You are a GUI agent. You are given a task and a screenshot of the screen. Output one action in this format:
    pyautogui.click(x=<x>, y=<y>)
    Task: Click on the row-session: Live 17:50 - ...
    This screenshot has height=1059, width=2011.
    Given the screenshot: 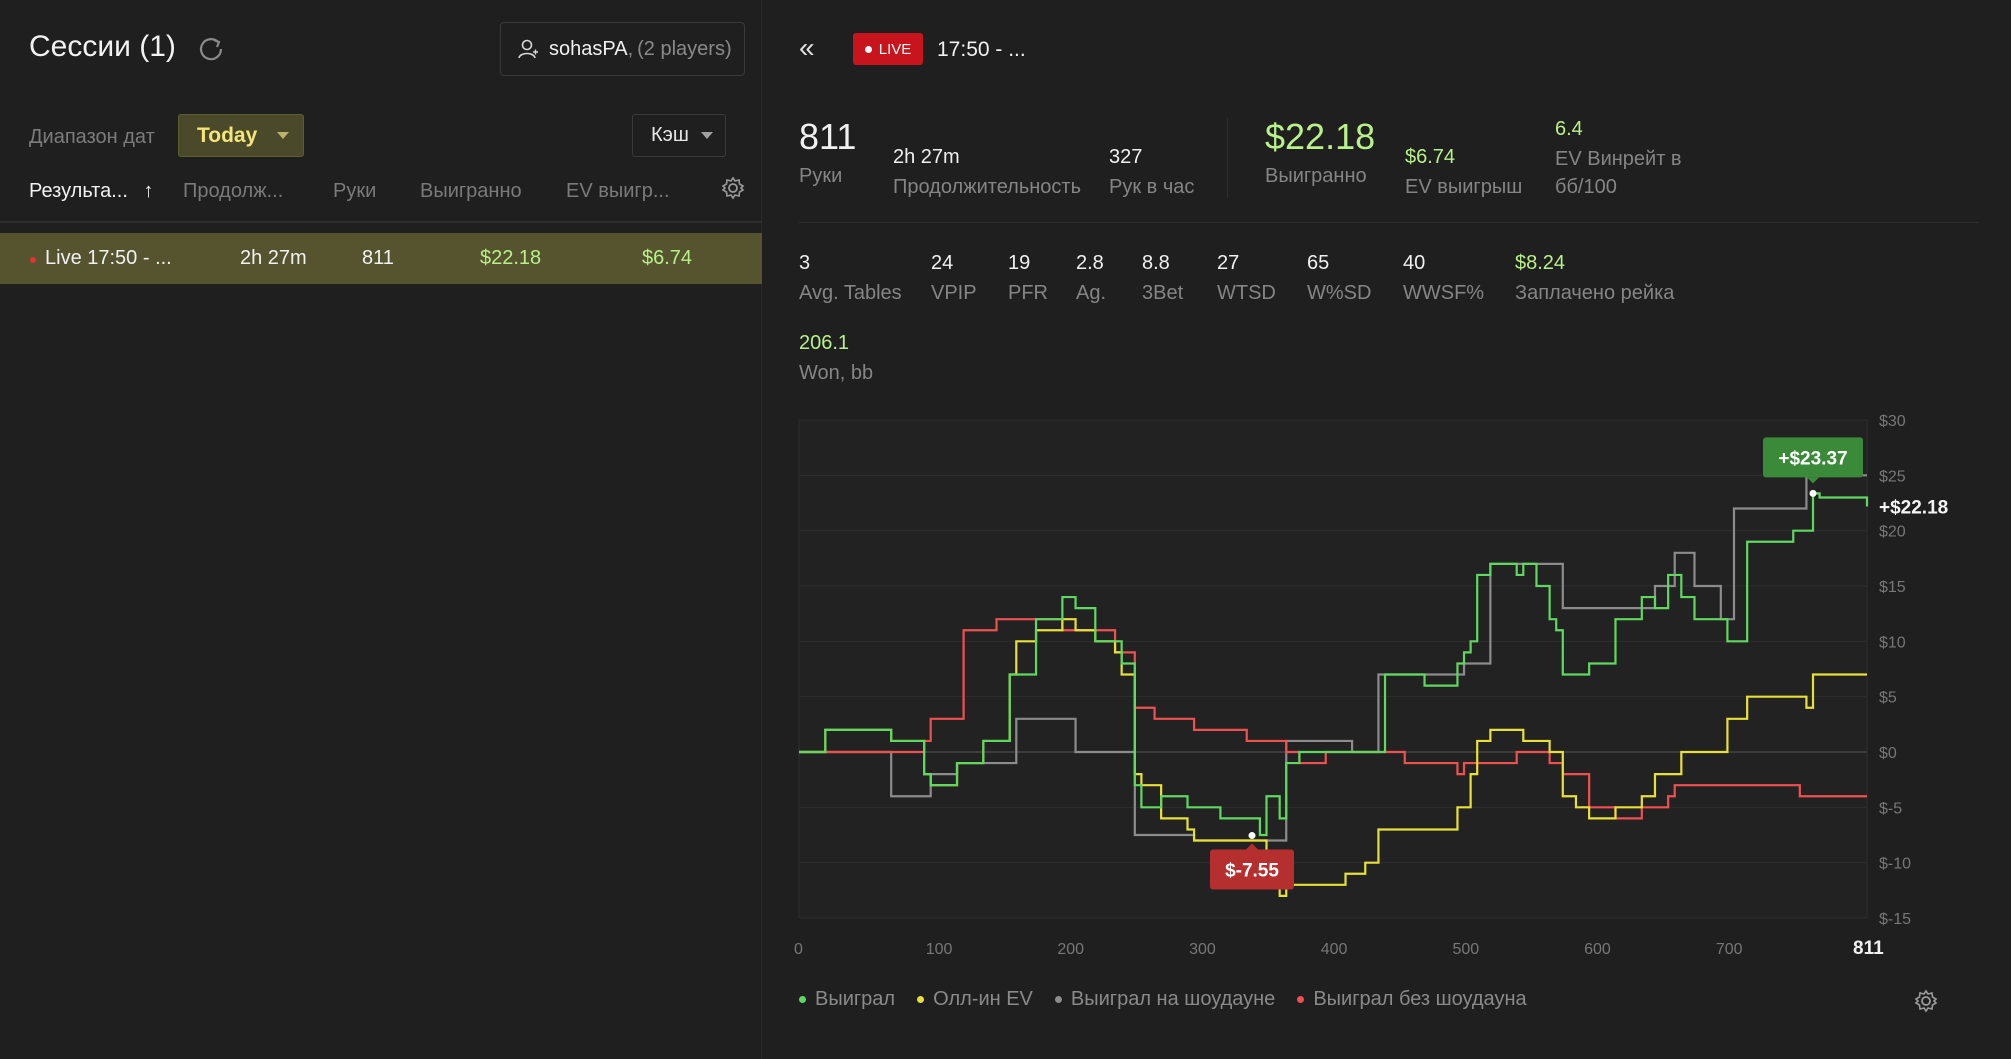 What is the action you would take?
    pyautogui.click(x=108, y=258)
    